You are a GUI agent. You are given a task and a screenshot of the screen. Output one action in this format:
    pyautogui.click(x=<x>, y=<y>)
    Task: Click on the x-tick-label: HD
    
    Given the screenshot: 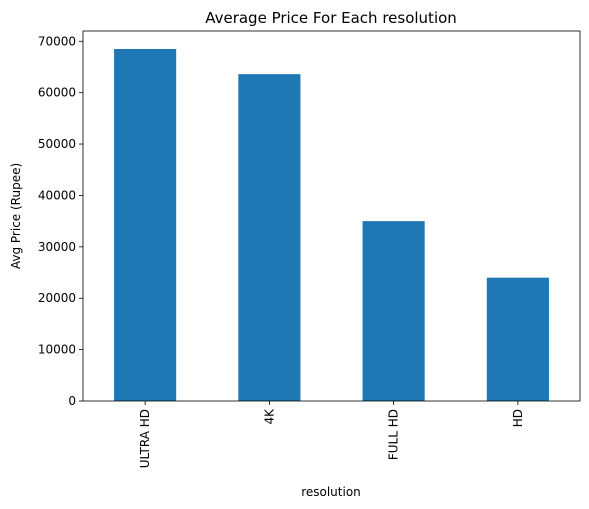 What is the action you would take?
    pyautogui.click(x=518, y=418)
    